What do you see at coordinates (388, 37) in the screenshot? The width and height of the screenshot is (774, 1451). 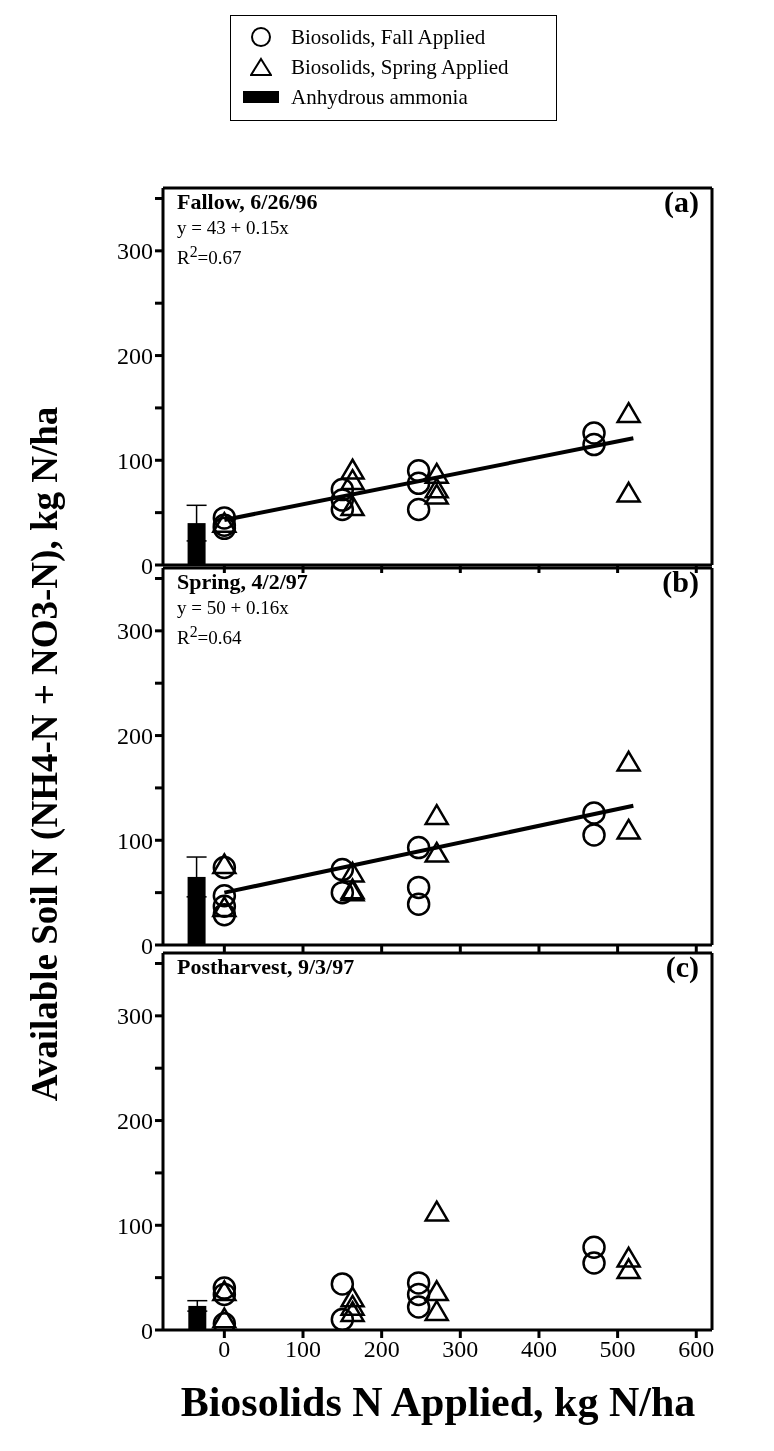 I see `legend-label: Biosolids, Fall Applied` at bounding box center [388, 37].